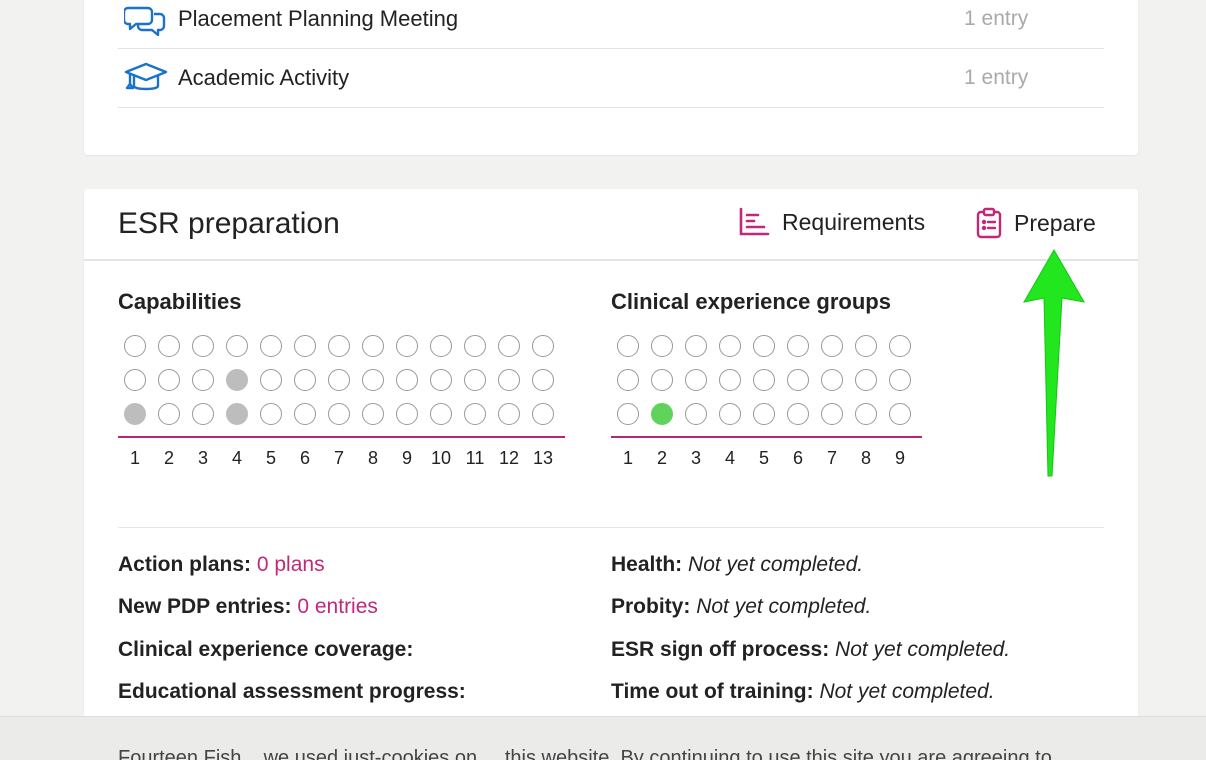  What do you see at coordinates (712, 691) in the screenshot?
I see `info-label: Time out of training:` at bounding box center [712, 691].